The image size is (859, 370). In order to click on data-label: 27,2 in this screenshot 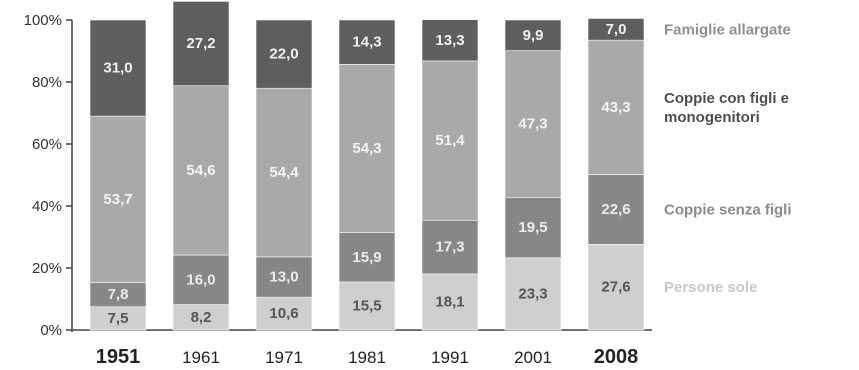, I will do `click(200, 43)`.